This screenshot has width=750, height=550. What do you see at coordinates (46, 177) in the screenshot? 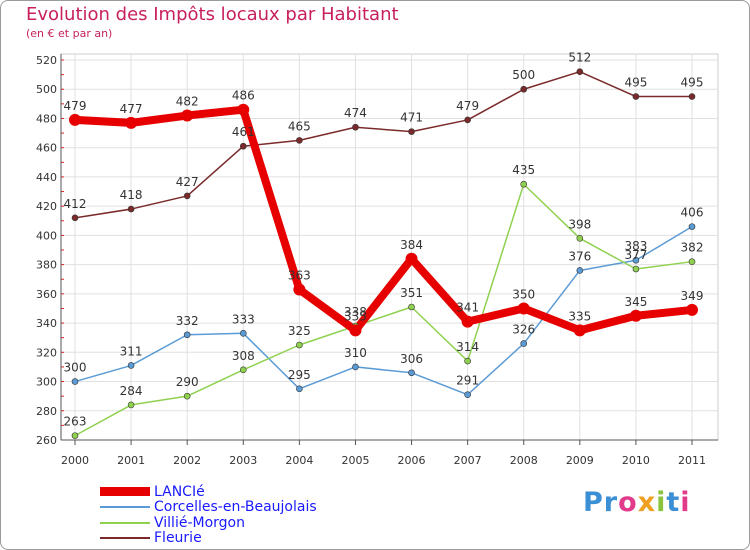
I see `y-tick-label: 440` at bounding box center [46, 177].